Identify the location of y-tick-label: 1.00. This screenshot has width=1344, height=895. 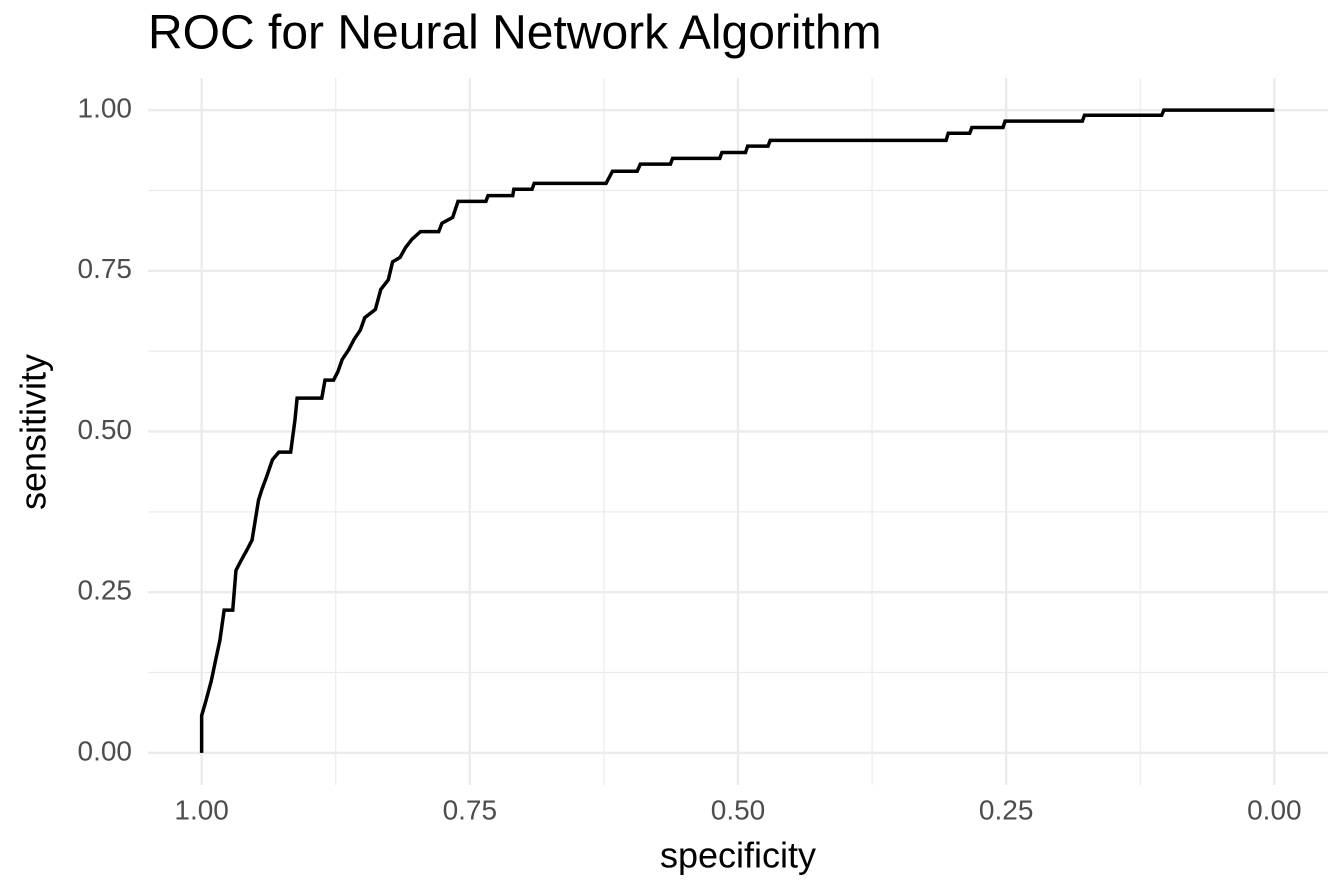
(105, 108).